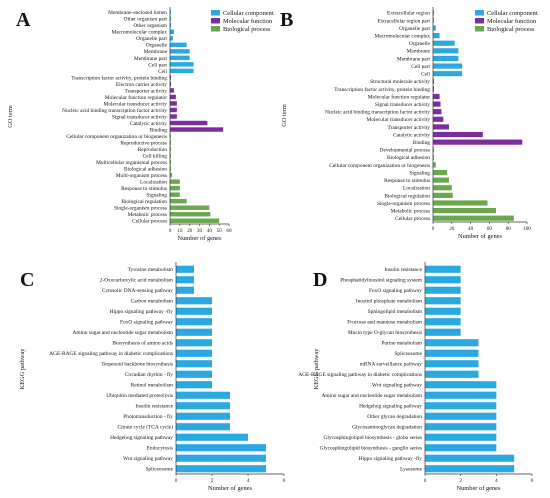 This screenshot has height=498, width=550. Describe the element at coordinates (496, 481) in the screenshot. I see `x-tick-label: 4` at that location.